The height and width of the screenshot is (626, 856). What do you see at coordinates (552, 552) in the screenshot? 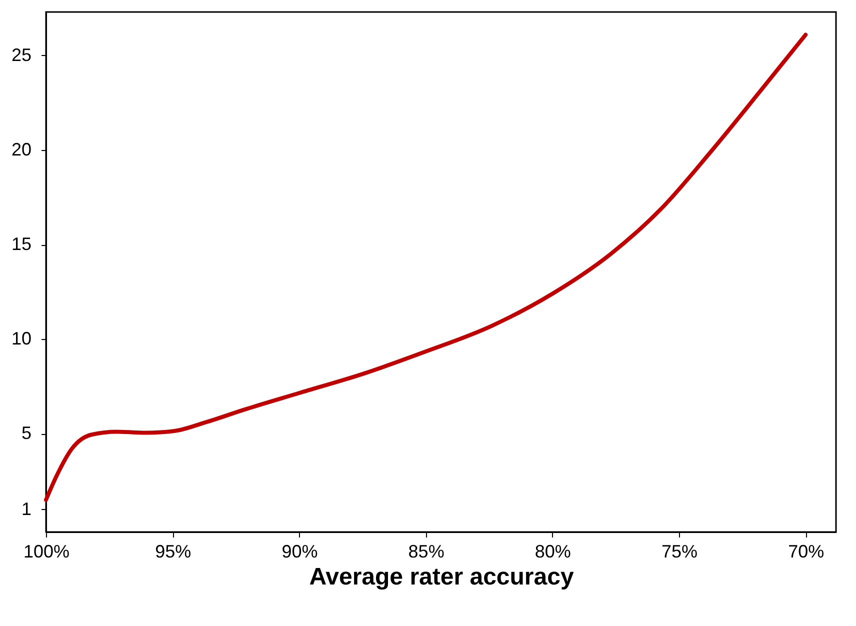
I see `x-tick-label: 80%` at bounding box center [552, 552].